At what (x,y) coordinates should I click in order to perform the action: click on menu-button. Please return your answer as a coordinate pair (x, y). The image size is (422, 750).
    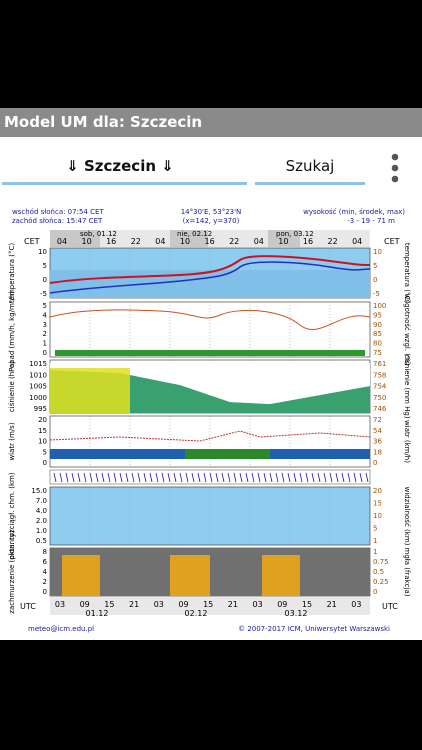
    Looking at the image, I should click on (395, 169).